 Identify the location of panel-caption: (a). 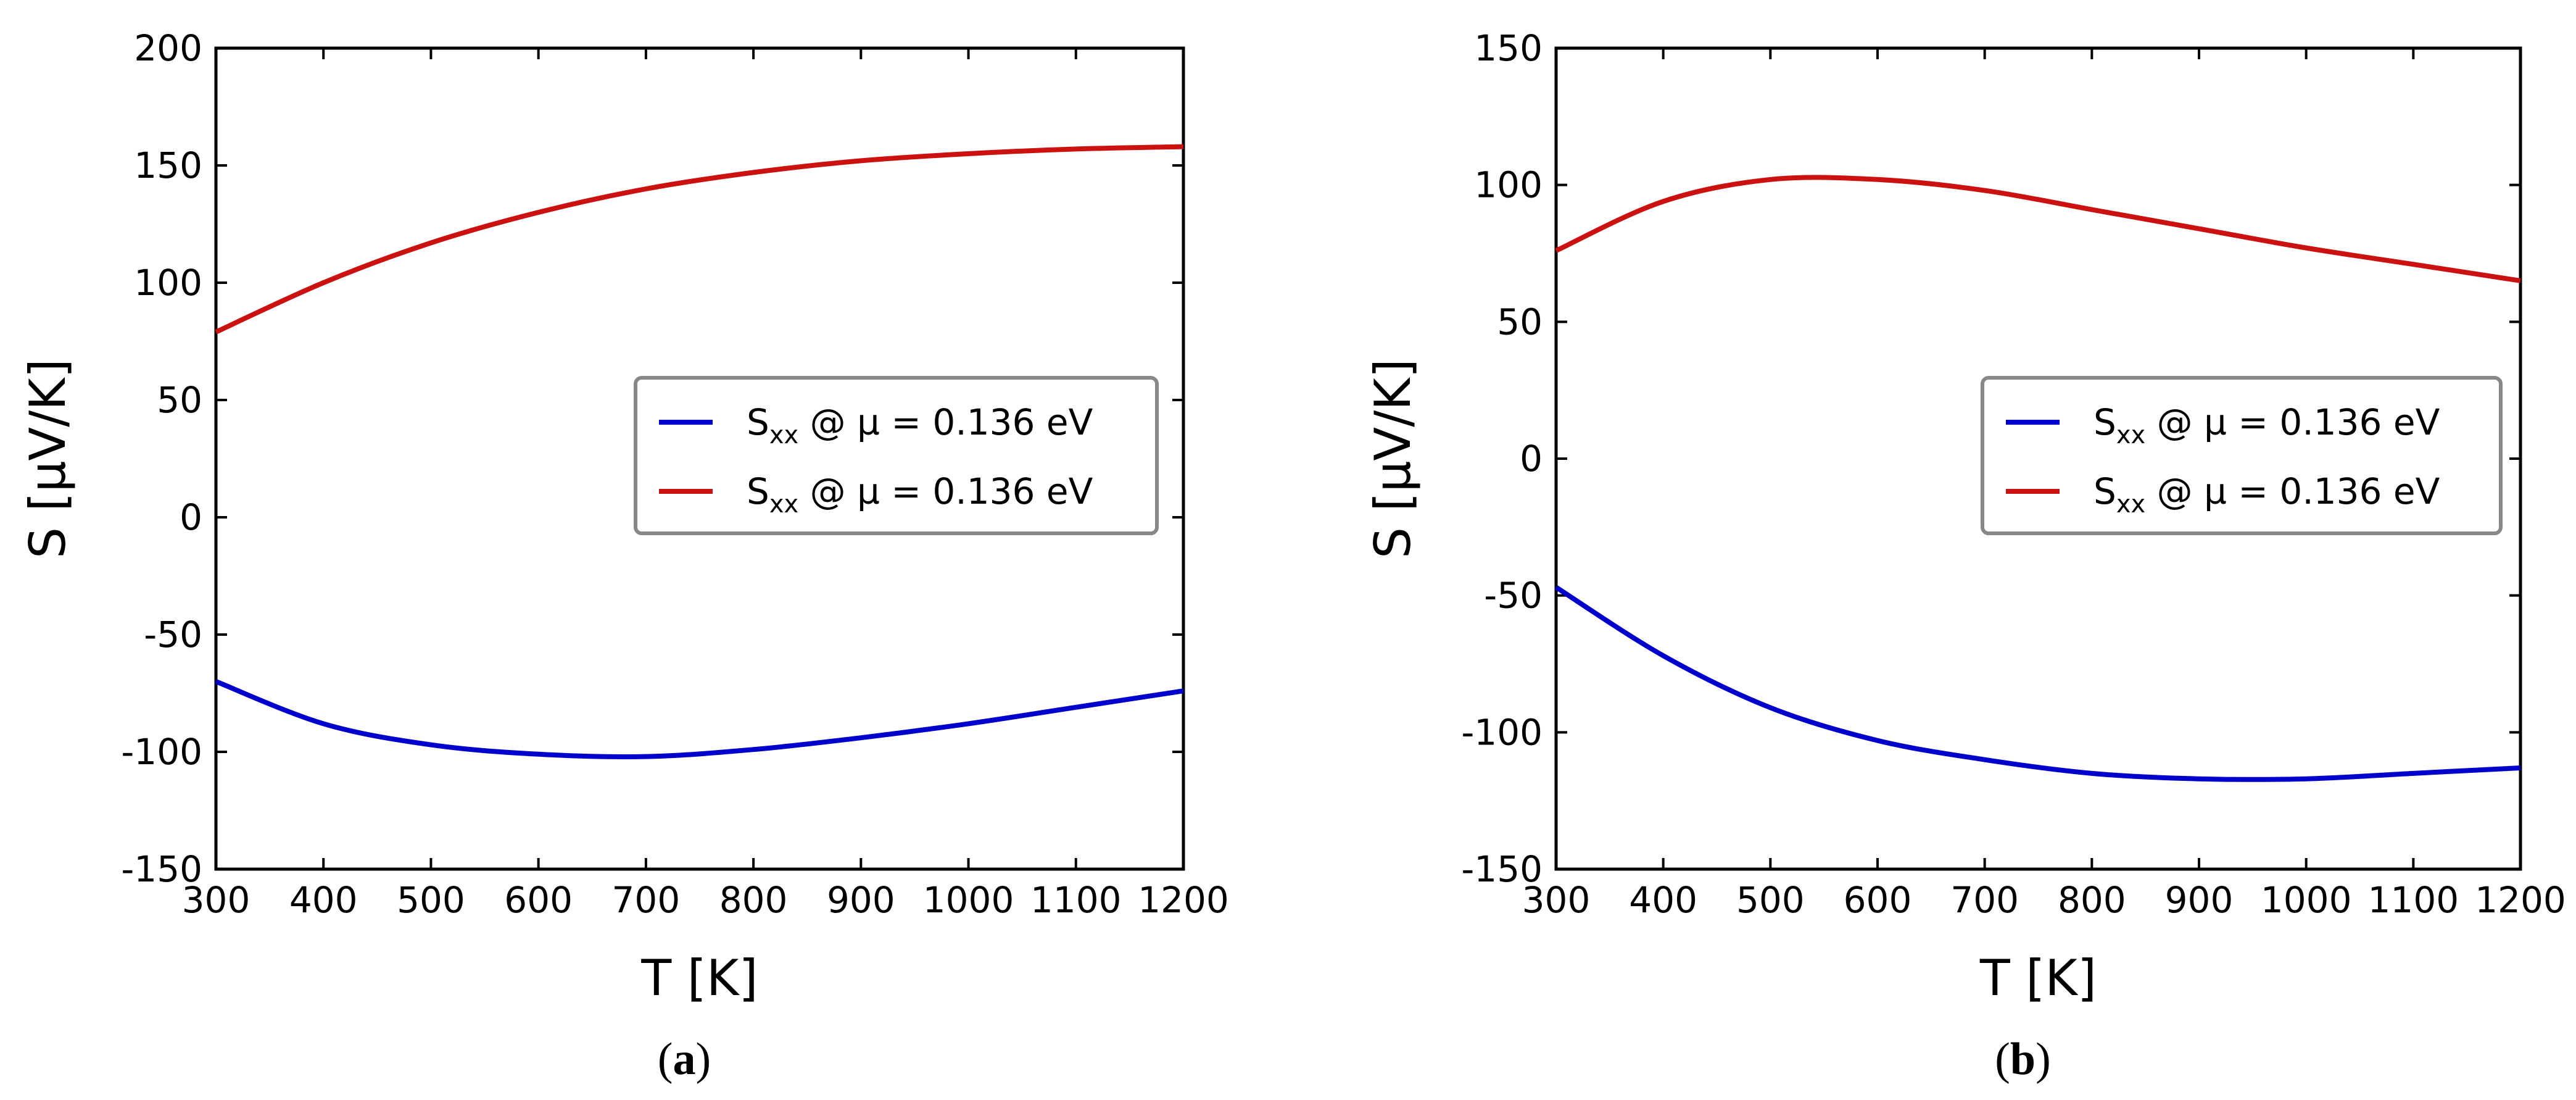
(684, 1059).